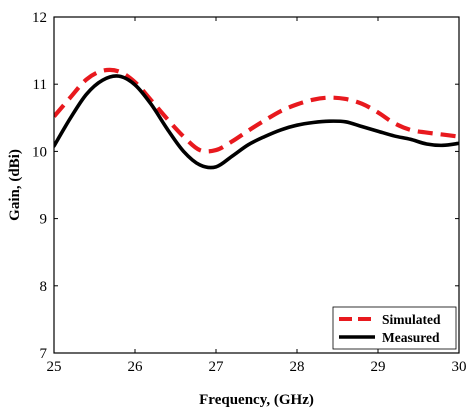 The image size is (474, 419). Describe the element at coordinates (15, 185) in the screenshot. I see `y-axis-label: Gain, (dBi)` at that location.